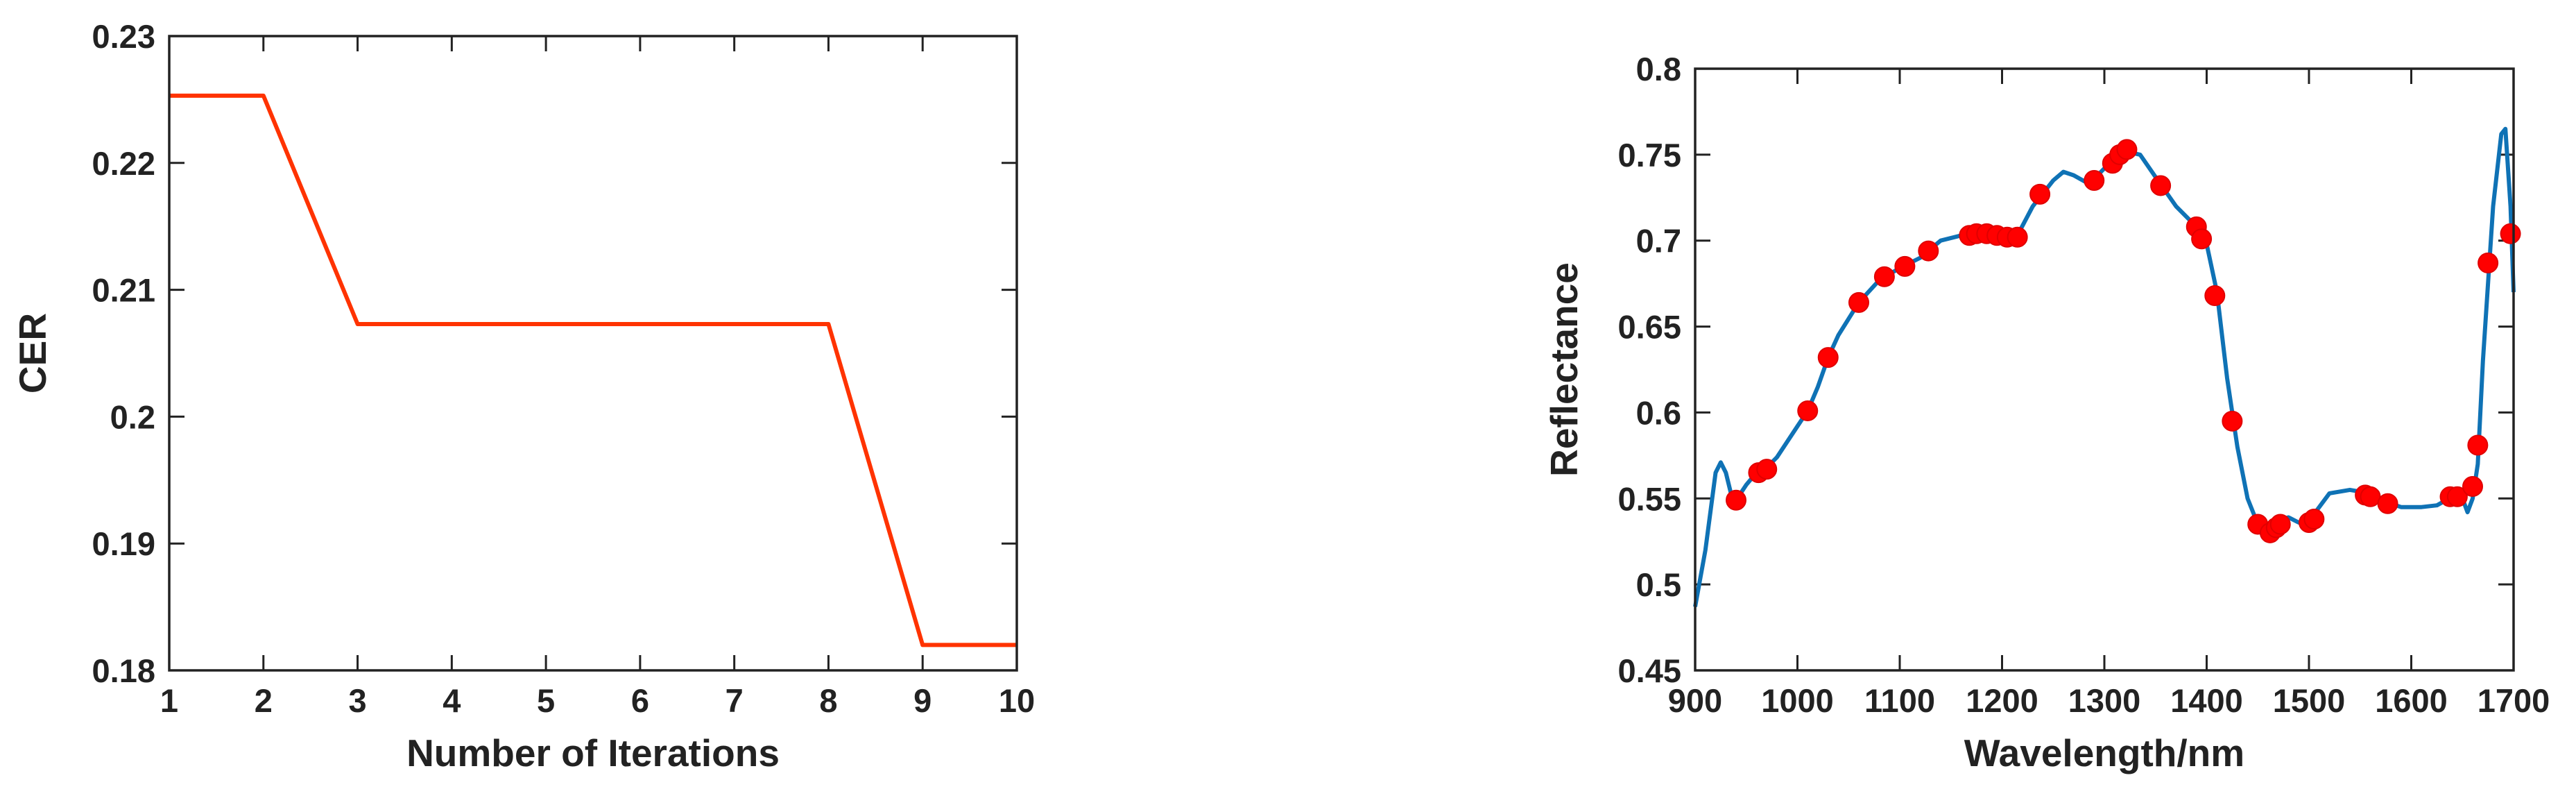 The image size is (2576, 805). I want to click on y-tick-label: 0.2, so click(132, 416).